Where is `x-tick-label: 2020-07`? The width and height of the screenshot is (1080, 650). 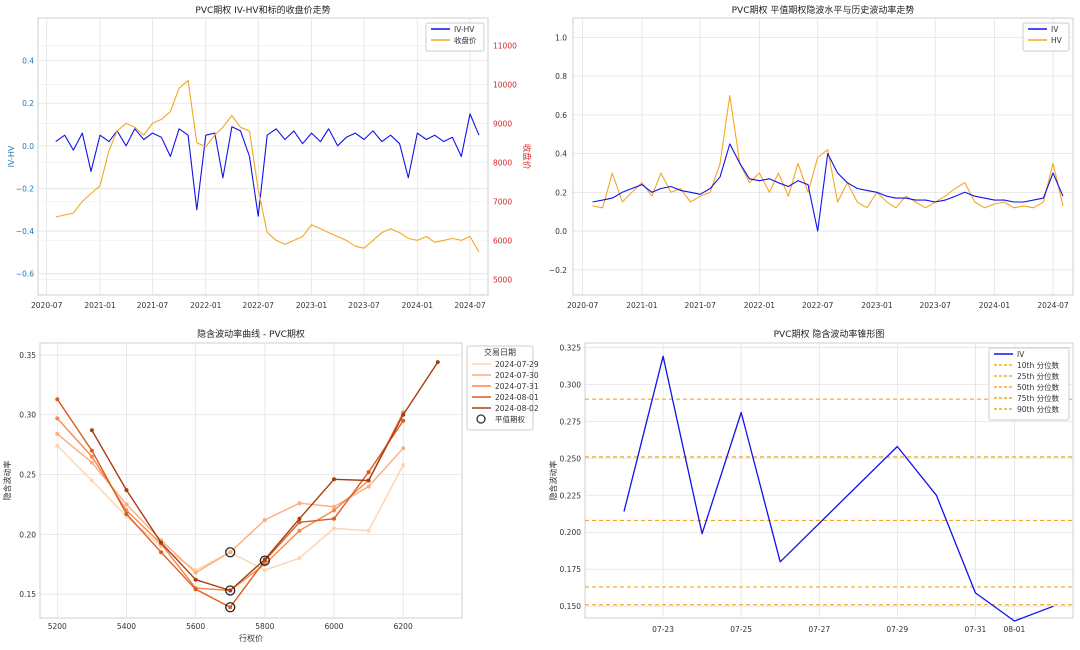 x-tick-label: 2020-07 is located at coordinates (47, 305).